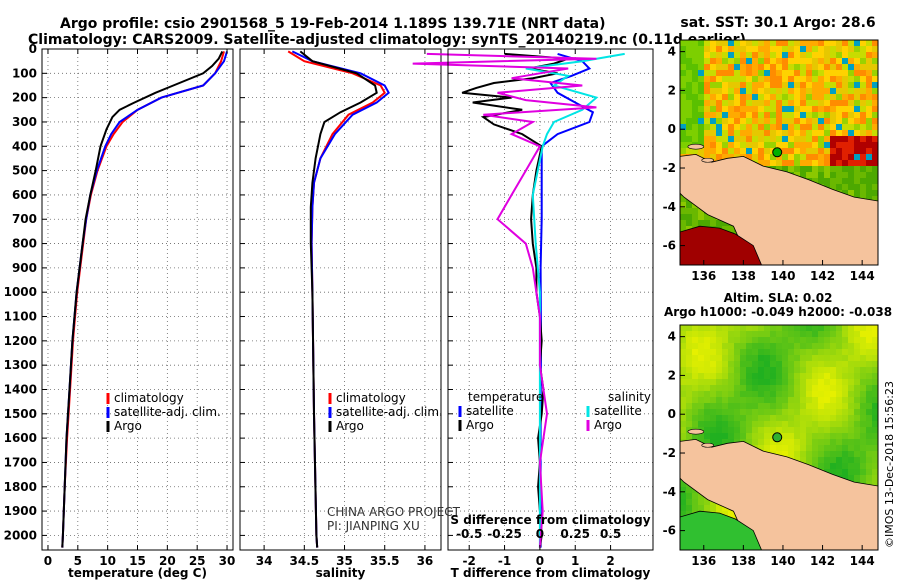 Image resolution: width=900 pixels, height=580 pixels. I want to click on x-tick-label: 0, so click(48, 561).